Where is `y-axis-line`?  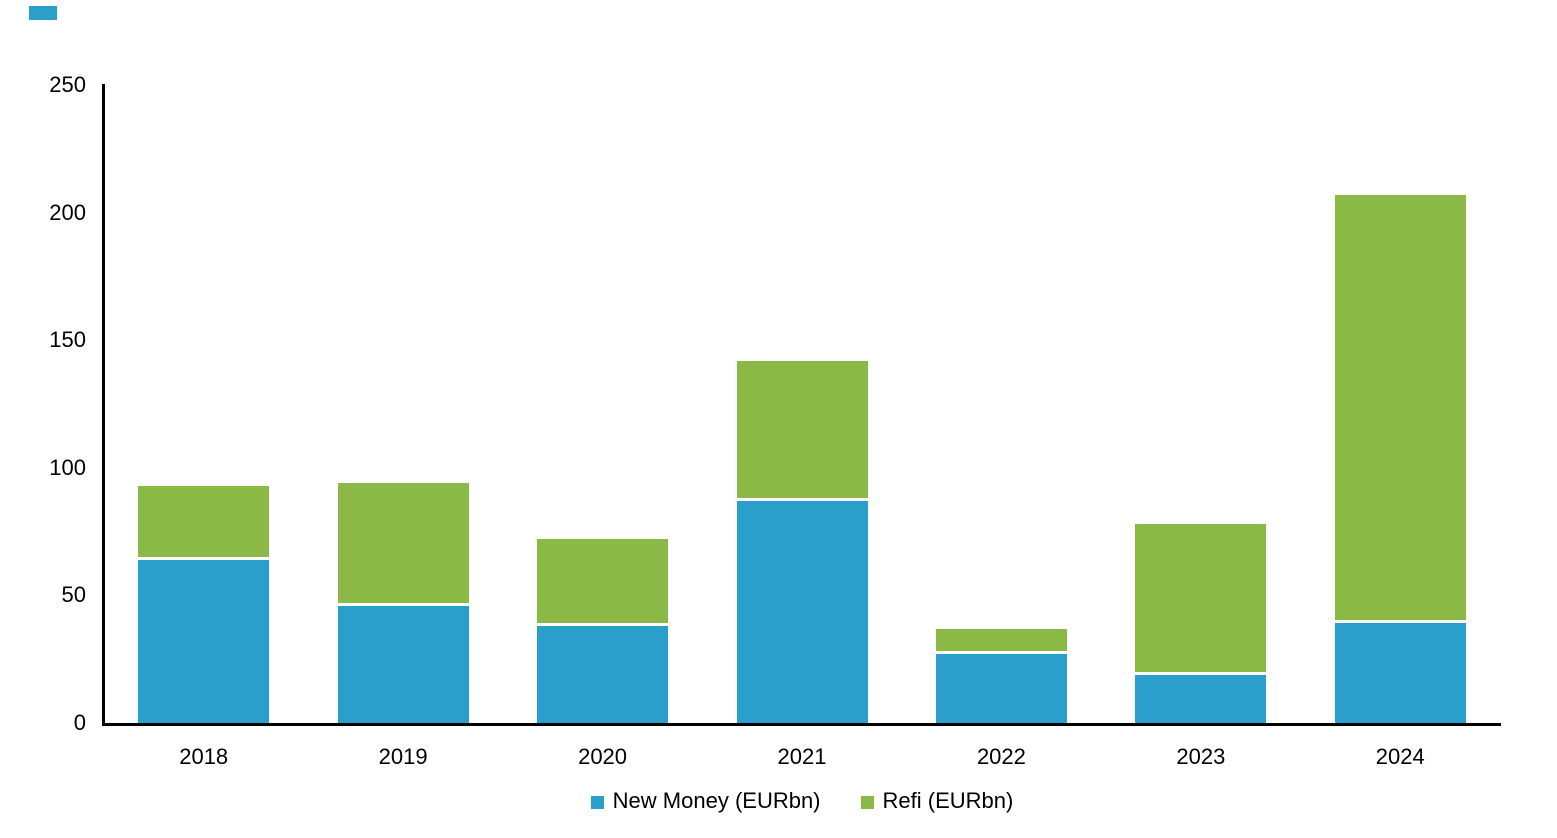 y-axis-line is located at coordinates (103, 405).